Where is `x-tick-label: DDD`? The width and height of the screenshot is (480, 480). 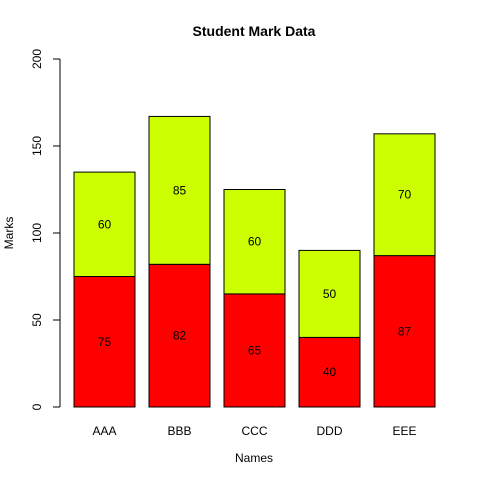 x-tick-label: DDD is located at coordinates (330, 431).